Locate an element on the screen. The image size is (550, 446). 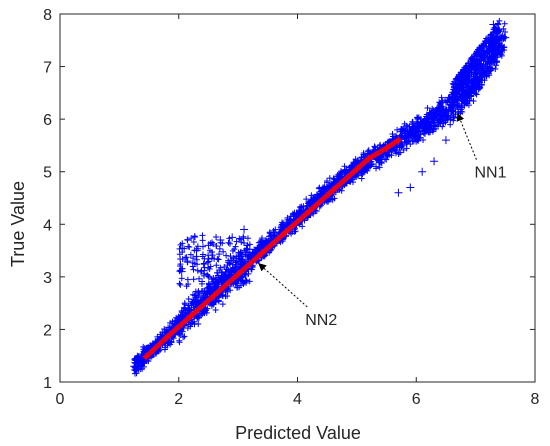
y-tick-label: 7 is located at coordinates (47, 68).